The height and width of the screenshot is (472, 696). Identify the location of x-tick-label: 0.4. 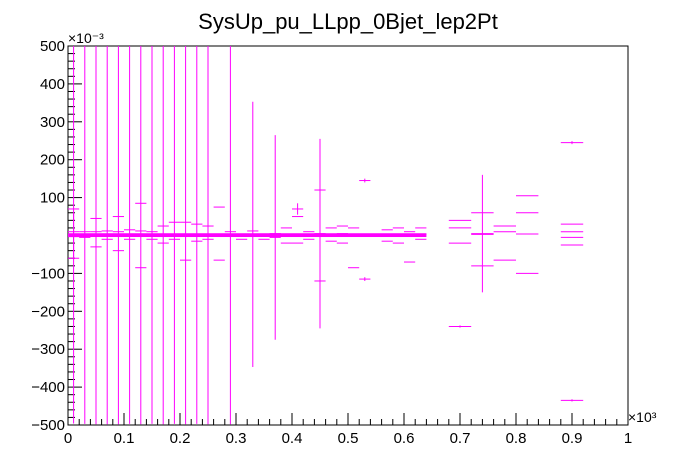
(292, 438).